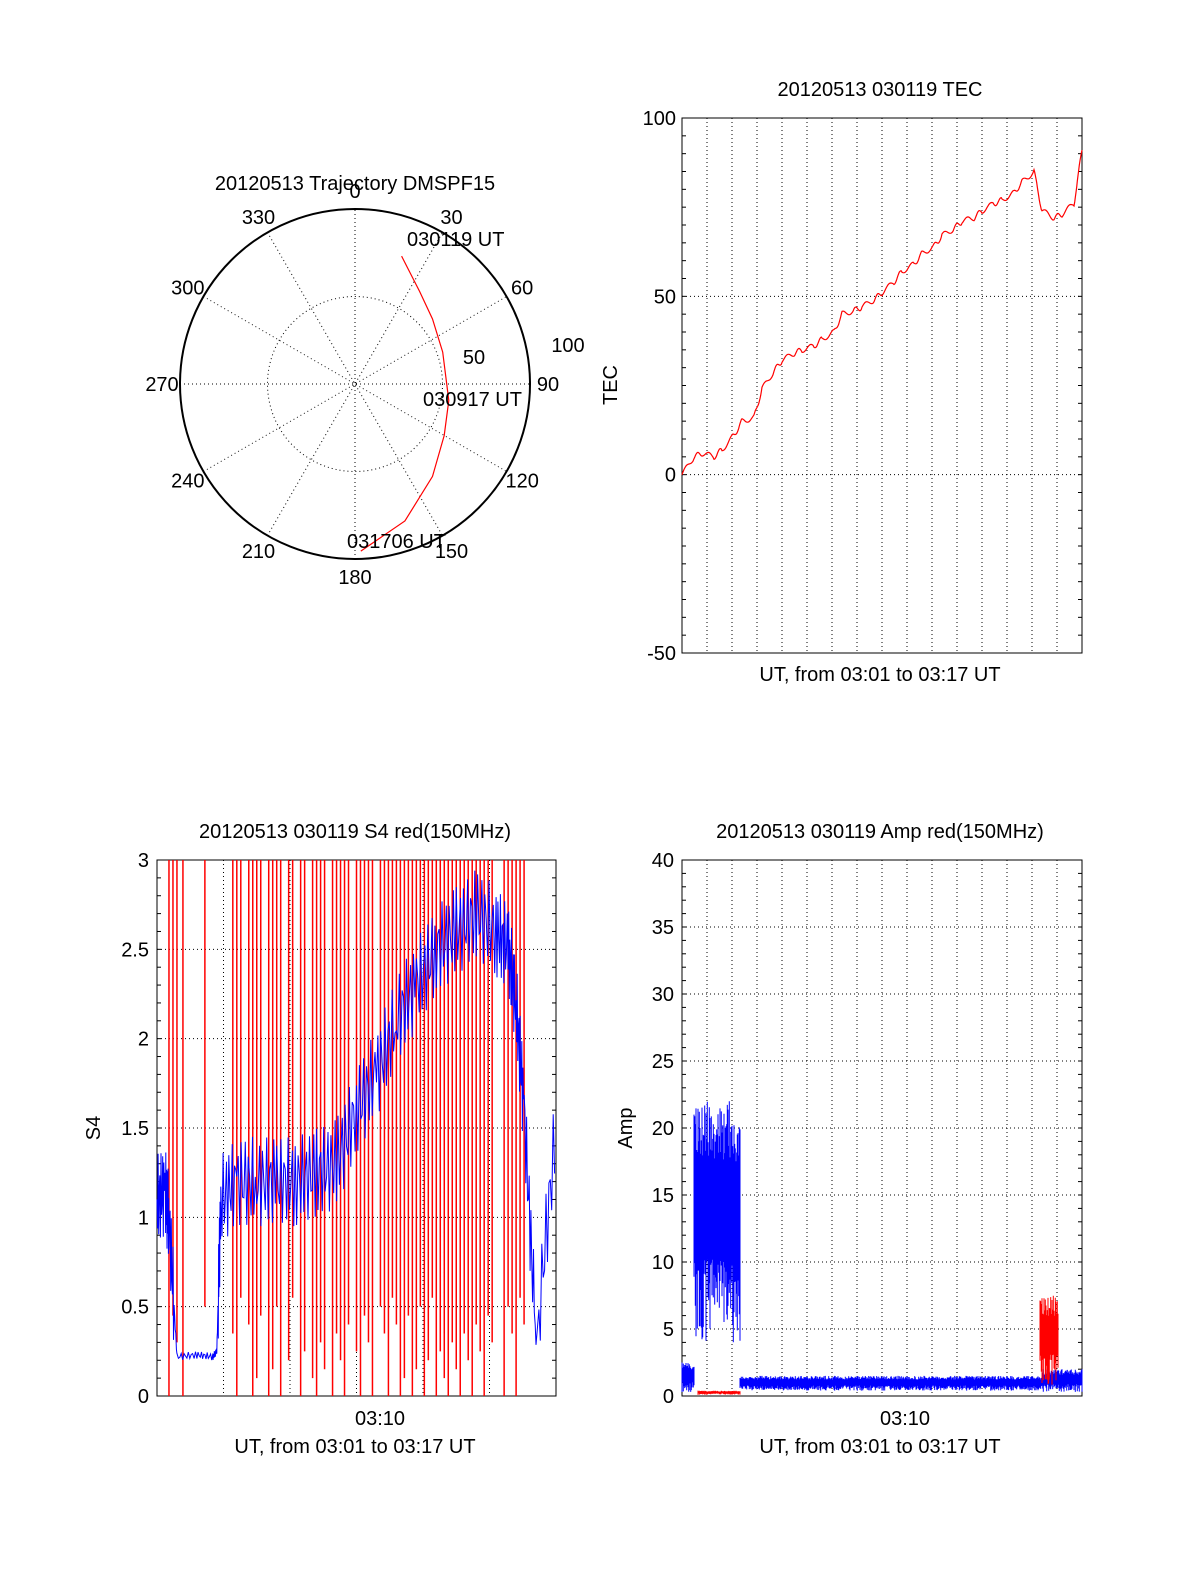 This screenshot has width=1200, height=1575. I want to click on amp-ytick-label: 0, so click(668, 1397).